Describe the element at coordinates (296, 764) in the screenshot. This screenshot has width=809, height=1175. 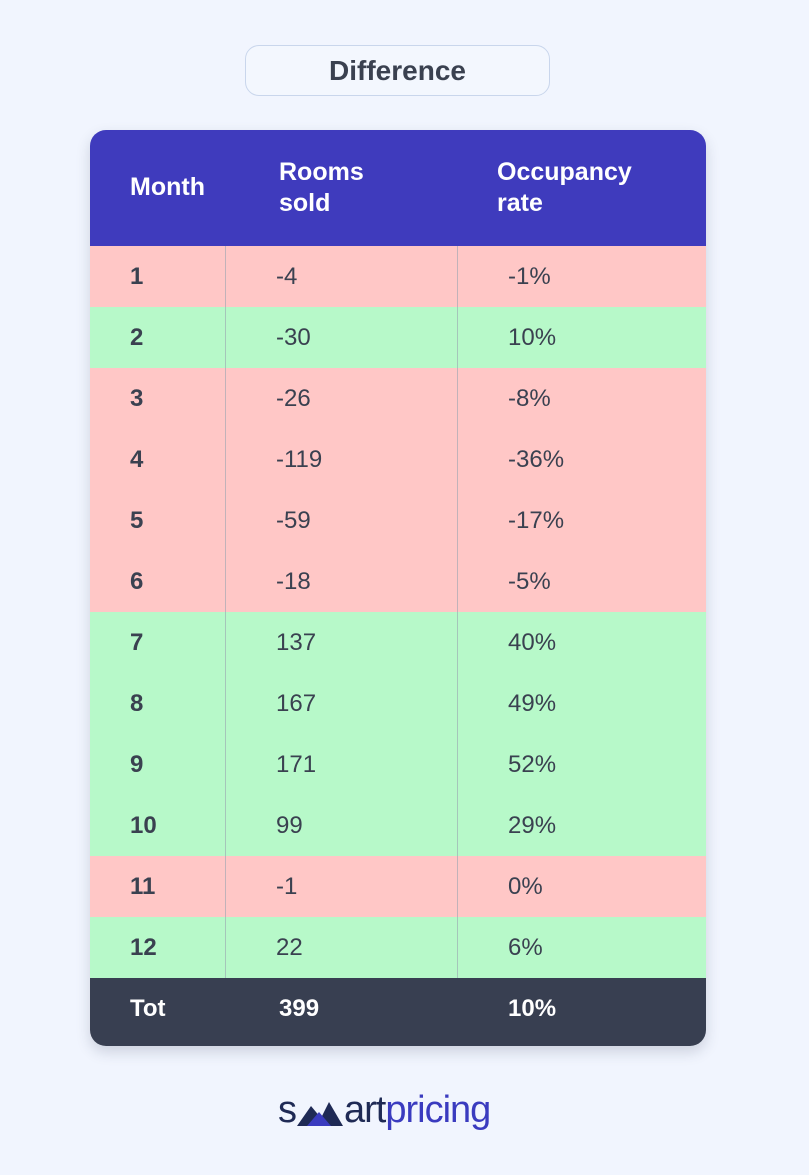
I see `rooms-sold-cell: 171` at that location.